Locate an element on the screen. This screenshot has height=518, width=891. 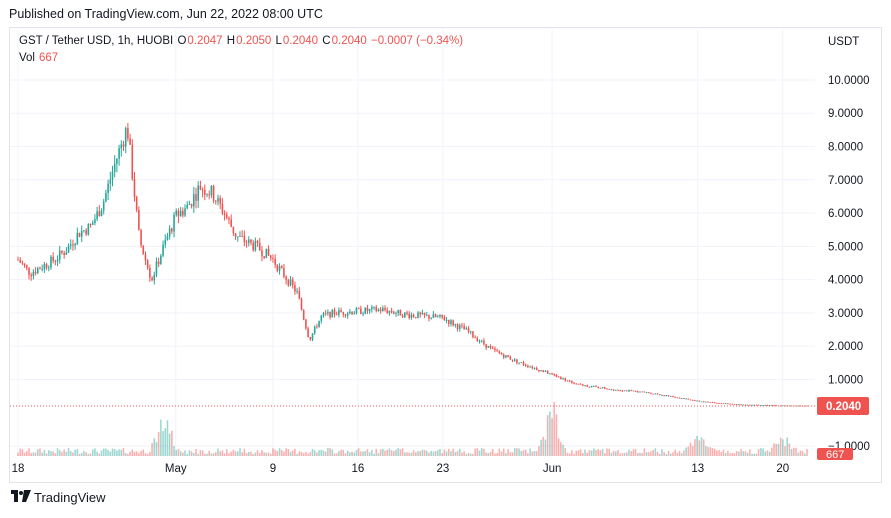
x-tick-label: 23 is located at coordinates (442, 469).